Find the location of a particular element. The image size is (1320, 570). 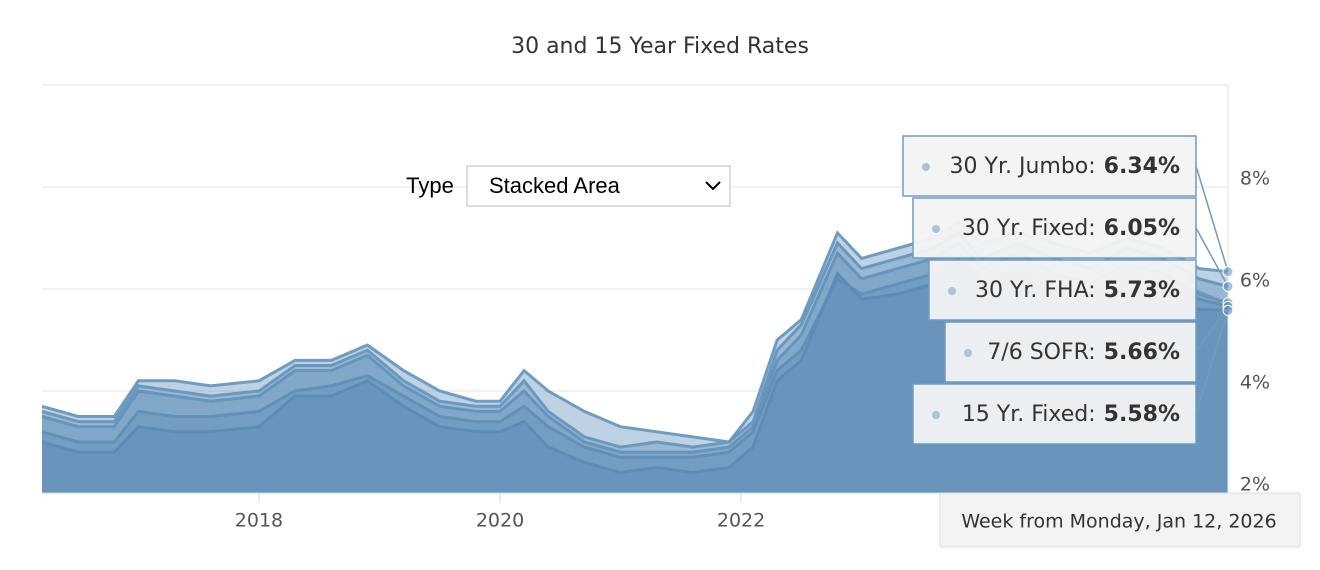

tooltip-text: 15 Yr. Fixed: 5.58% is located at coordinates (1071, 414).